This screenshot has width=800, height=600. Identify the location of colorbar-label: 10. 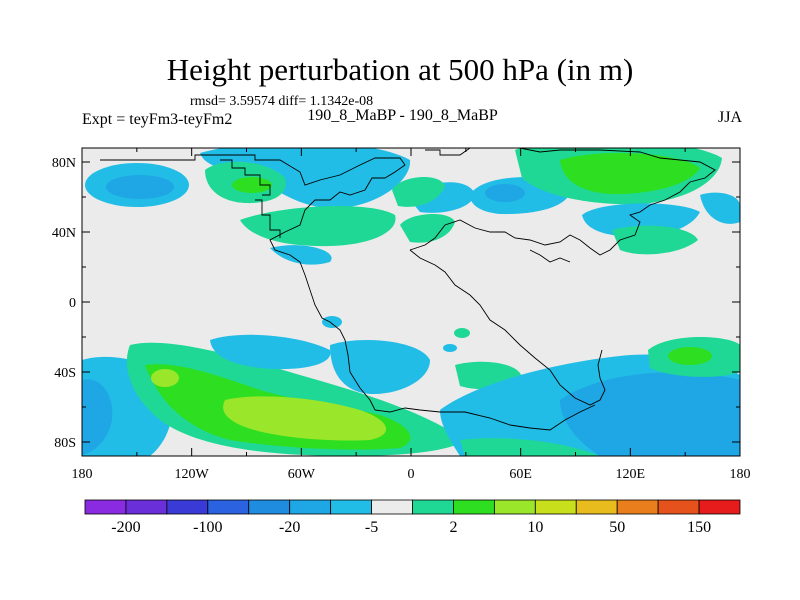
(535, 527).